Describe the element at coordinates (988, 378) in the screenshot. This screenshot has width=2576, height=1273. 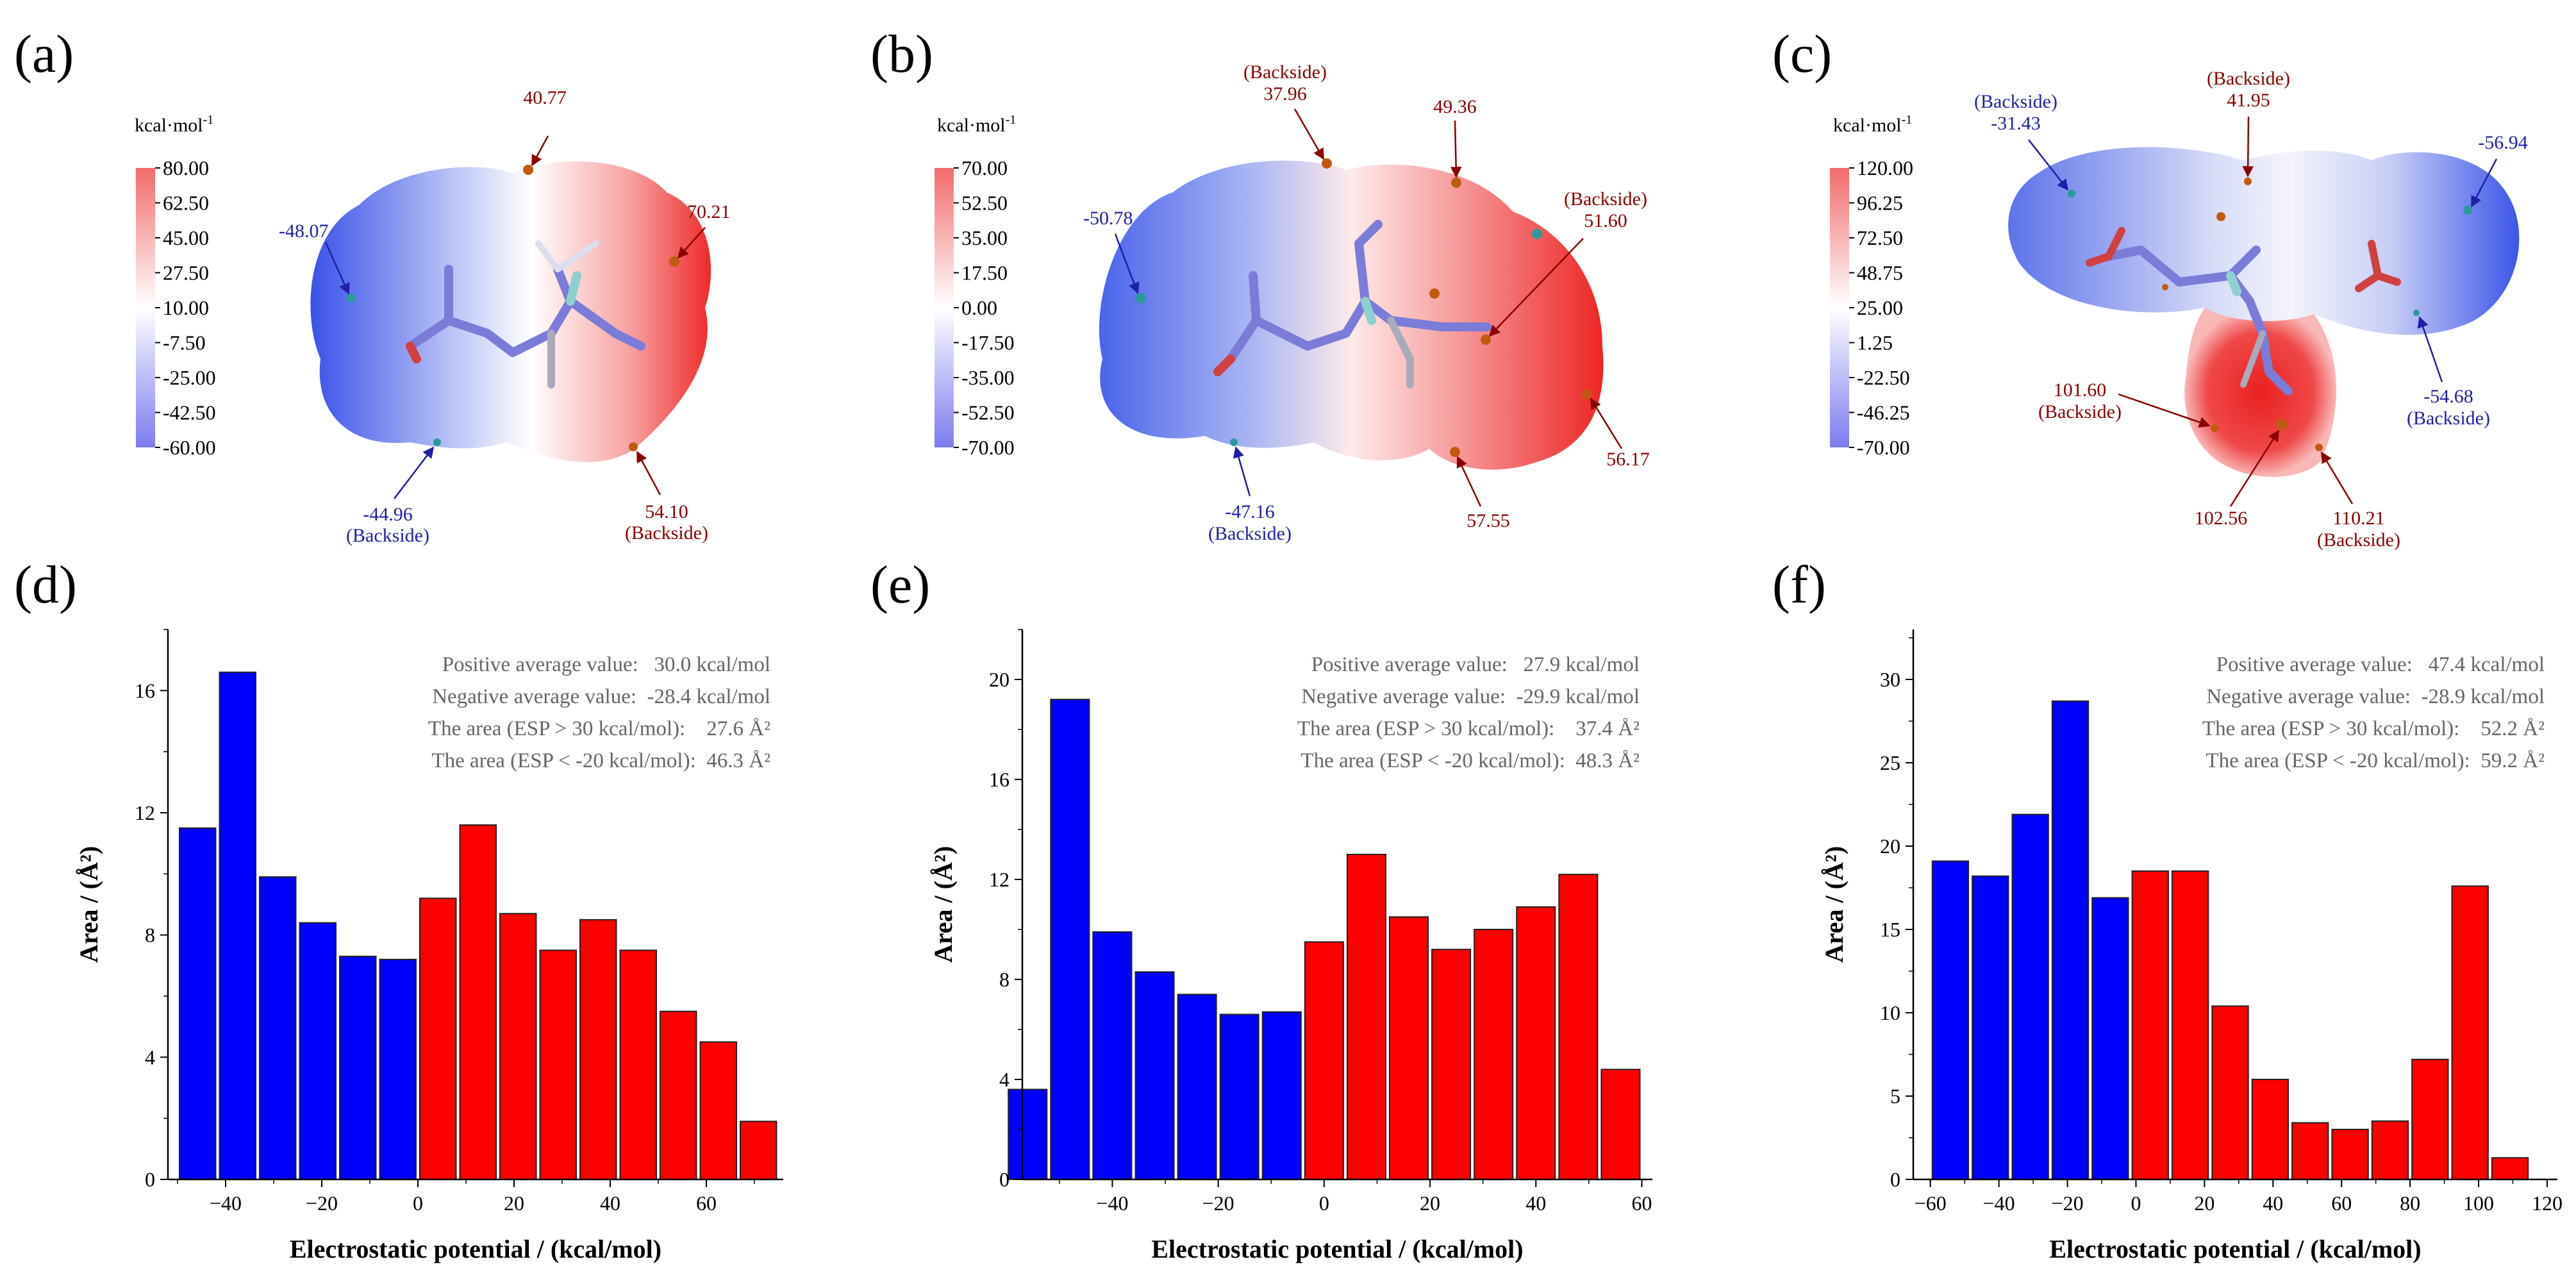
I see `colorbar-tick-label: -35.00` at that location.